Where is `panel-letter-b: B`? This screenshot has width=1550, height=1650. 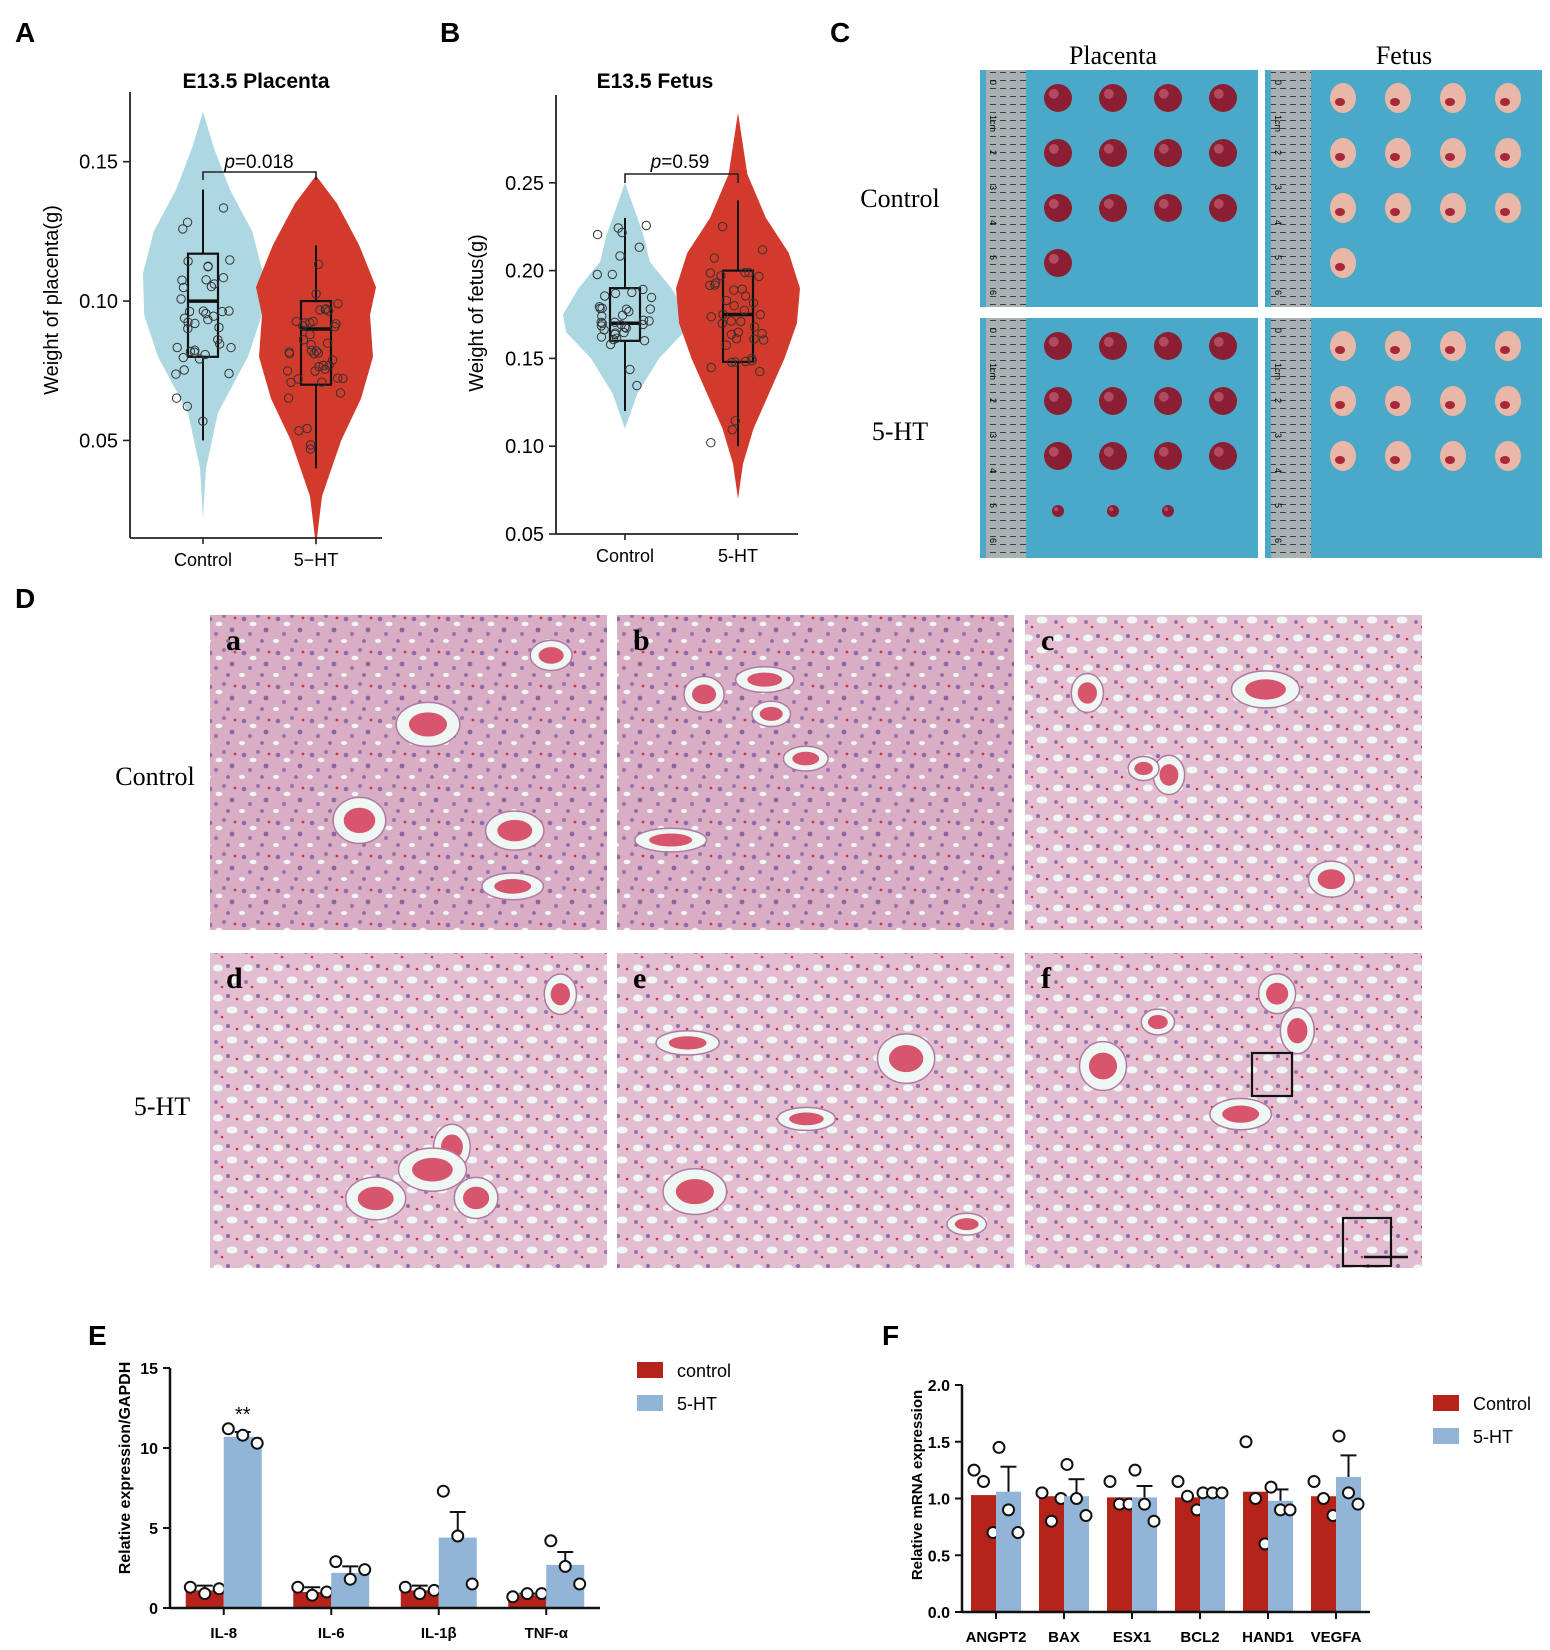 panel-letter-b: B is located at coordinates (450, 32).